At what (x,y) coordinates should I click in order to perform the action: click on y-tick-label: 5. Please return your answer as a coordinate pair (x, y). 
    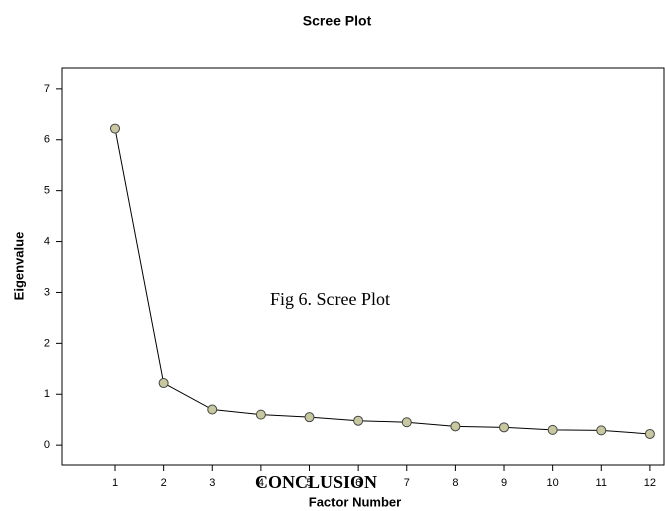
    Looking at the image, I should click on (47, 191).